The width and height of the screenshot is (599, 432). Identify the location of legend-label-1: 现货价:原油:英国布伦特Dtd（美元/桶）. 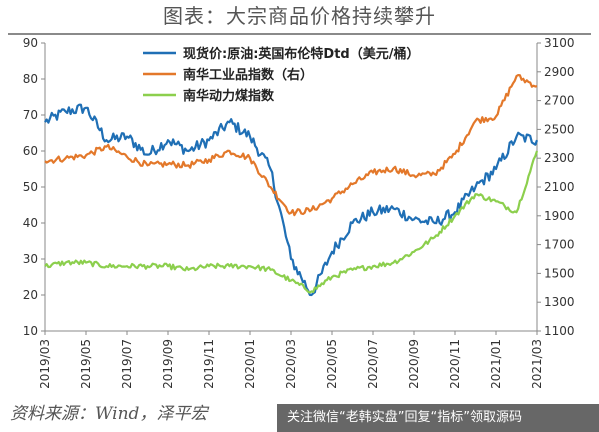
(301, 54).